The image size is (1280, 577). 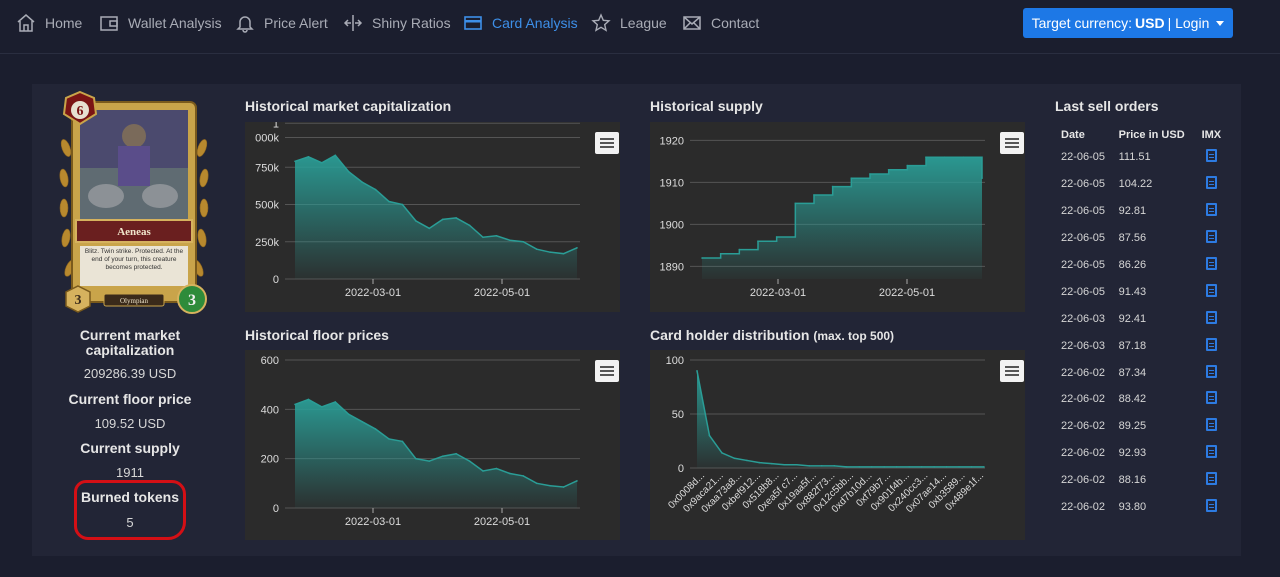 I want to click on nav-shiny-ratios: Shiny Ratios, so click(x=397, y=23).